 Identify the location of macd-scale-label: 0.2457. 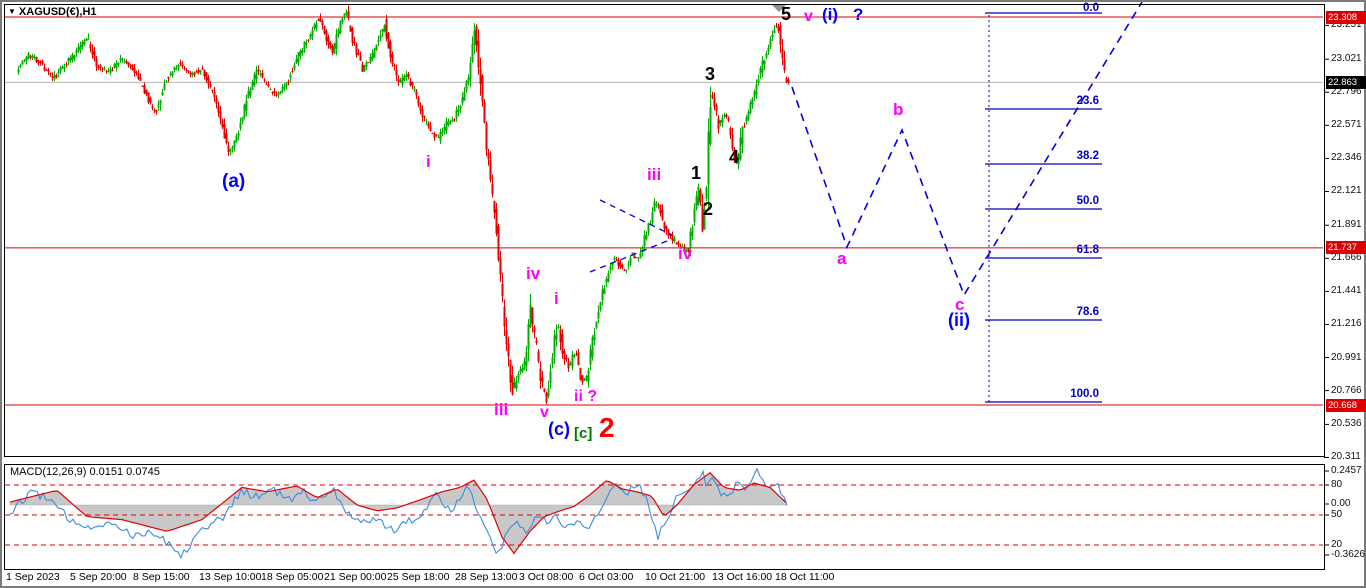
(1346, 470).